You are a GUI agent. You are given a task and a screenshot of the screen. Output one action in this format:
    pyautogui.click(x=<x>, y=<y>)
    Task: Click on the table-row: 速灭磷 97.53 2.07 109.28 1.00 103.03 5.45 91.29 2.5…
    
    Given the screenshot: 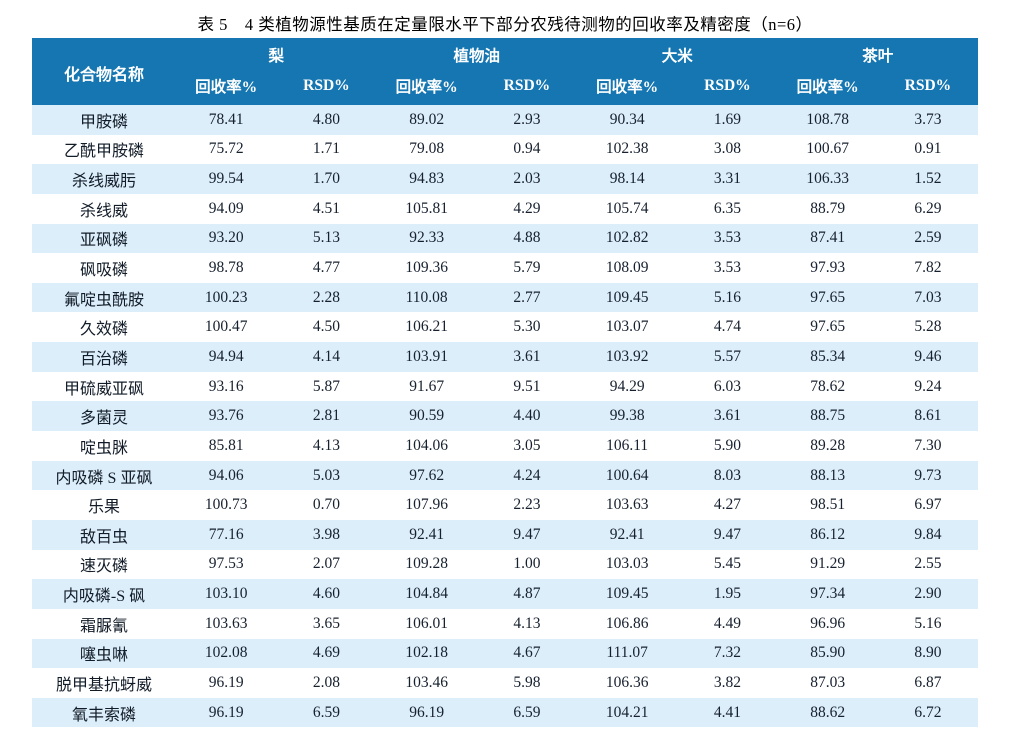 What is the action you would take?
    pyautogui.click(x=505, y=564)
    